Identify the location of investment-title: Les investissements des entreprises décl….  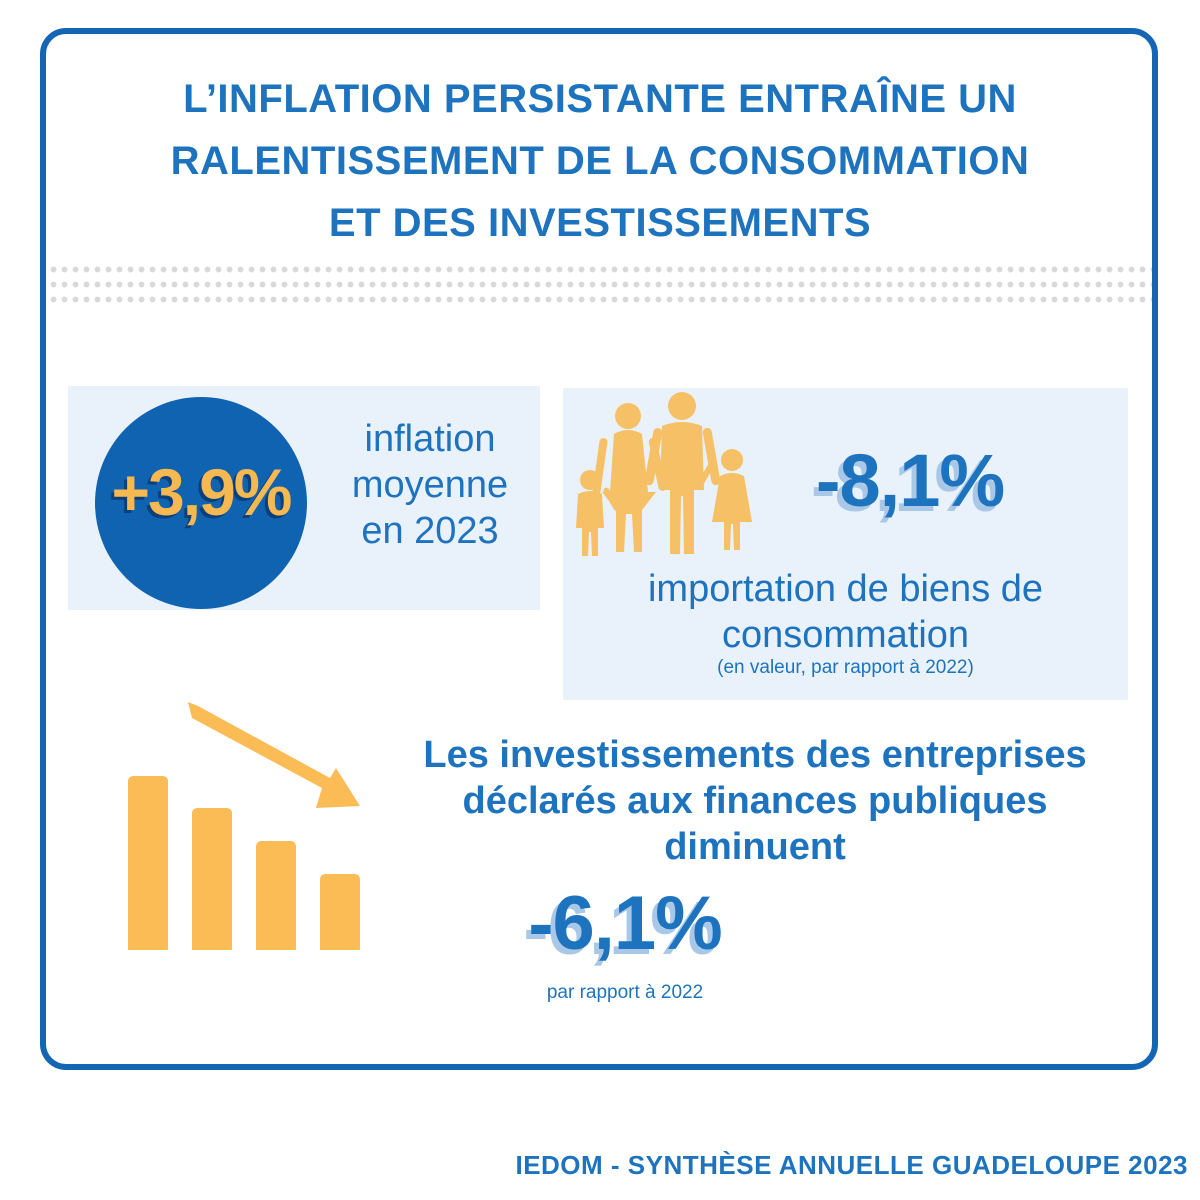
(755, 801).